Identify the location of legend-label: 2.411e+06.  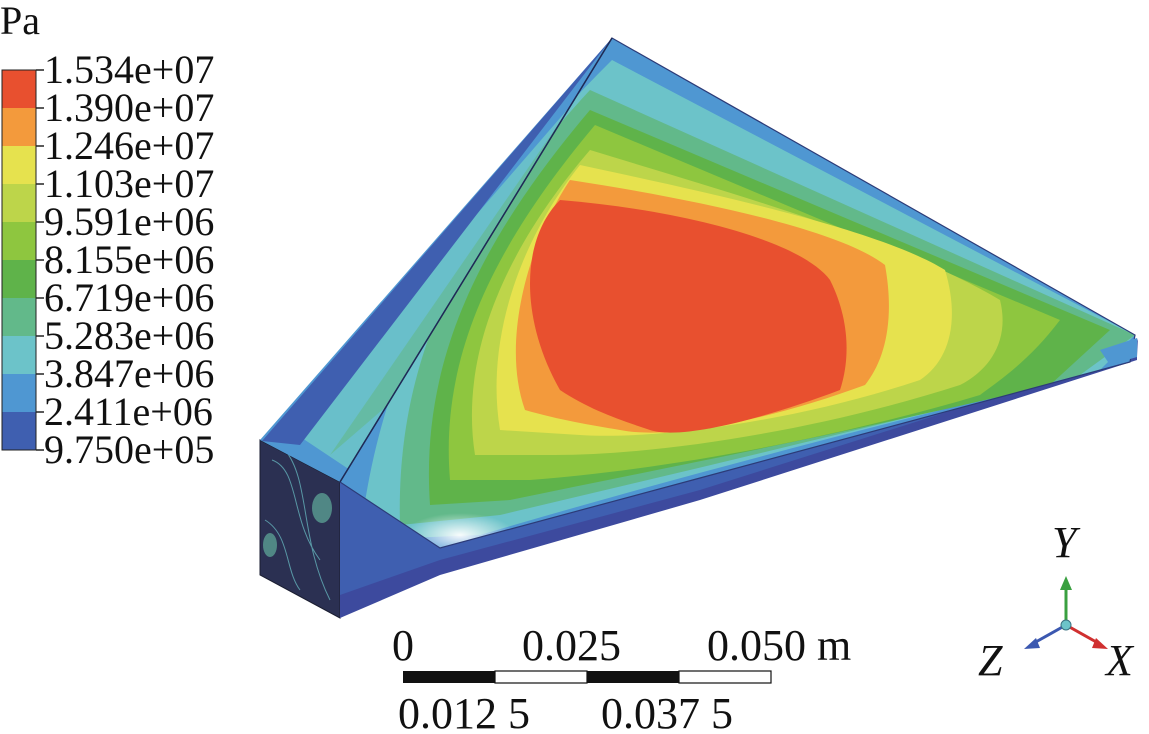
(128, 411).